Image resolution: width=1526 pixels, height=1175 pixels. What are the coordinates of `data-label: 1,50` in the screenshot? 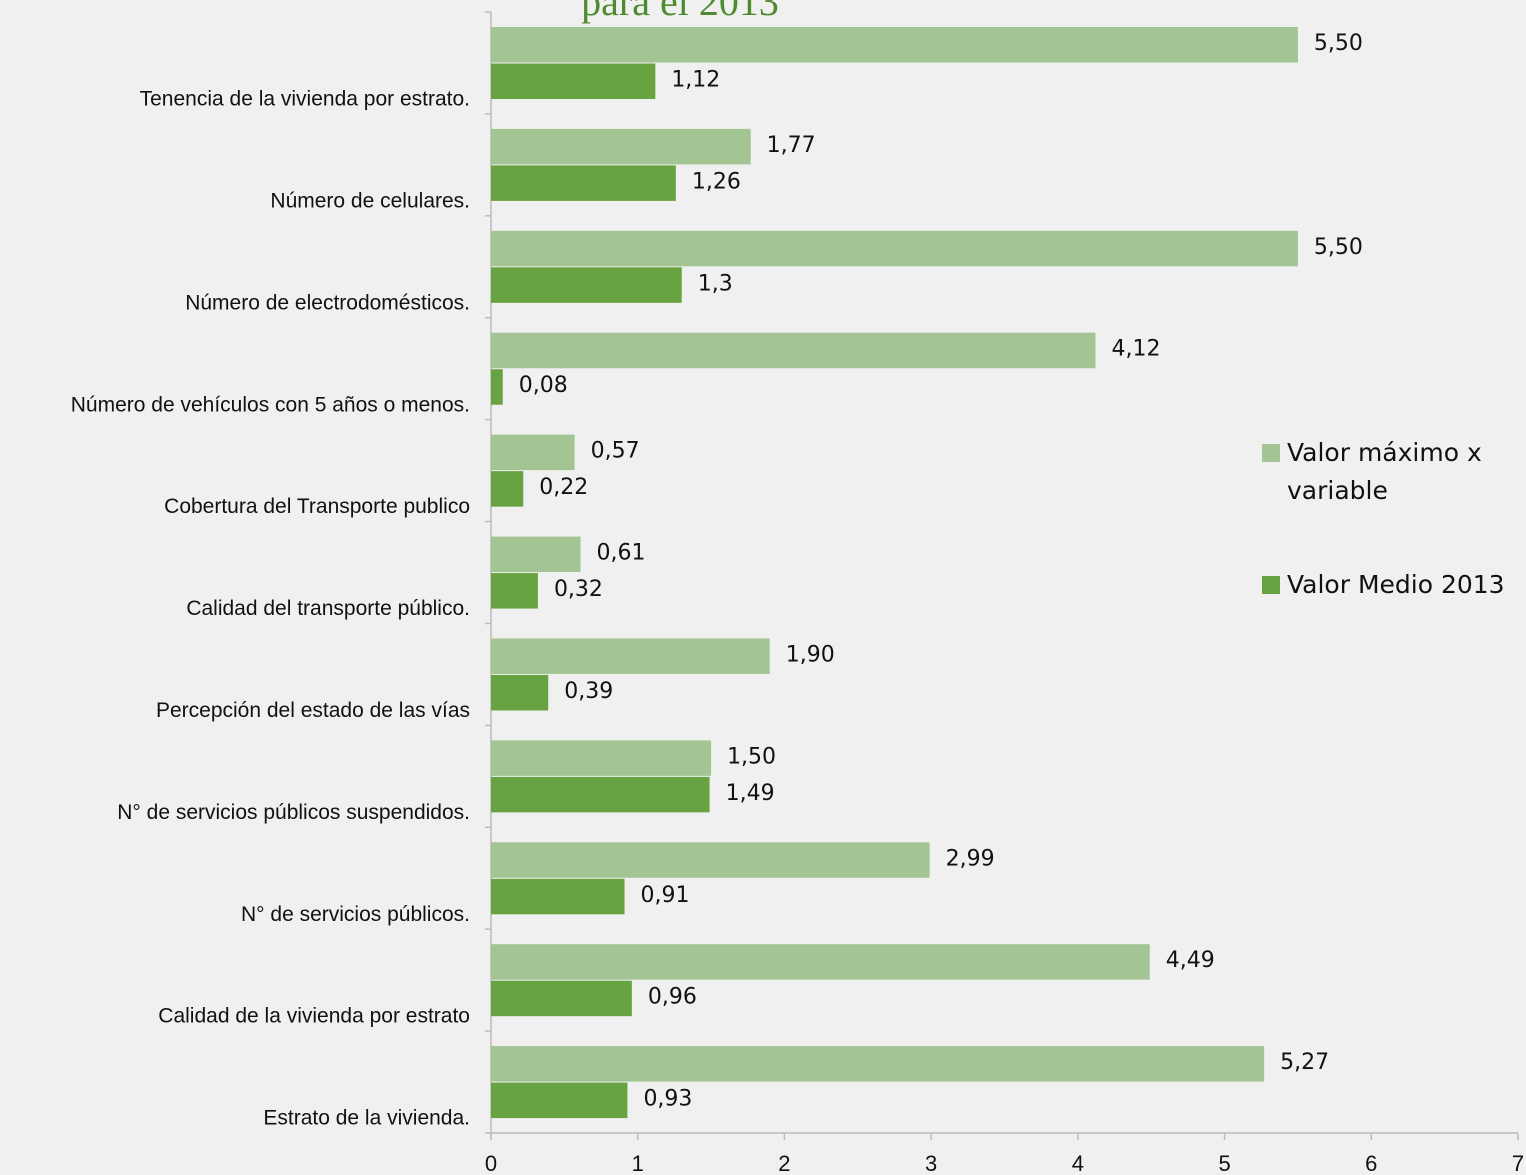 It's located at (751, 756).